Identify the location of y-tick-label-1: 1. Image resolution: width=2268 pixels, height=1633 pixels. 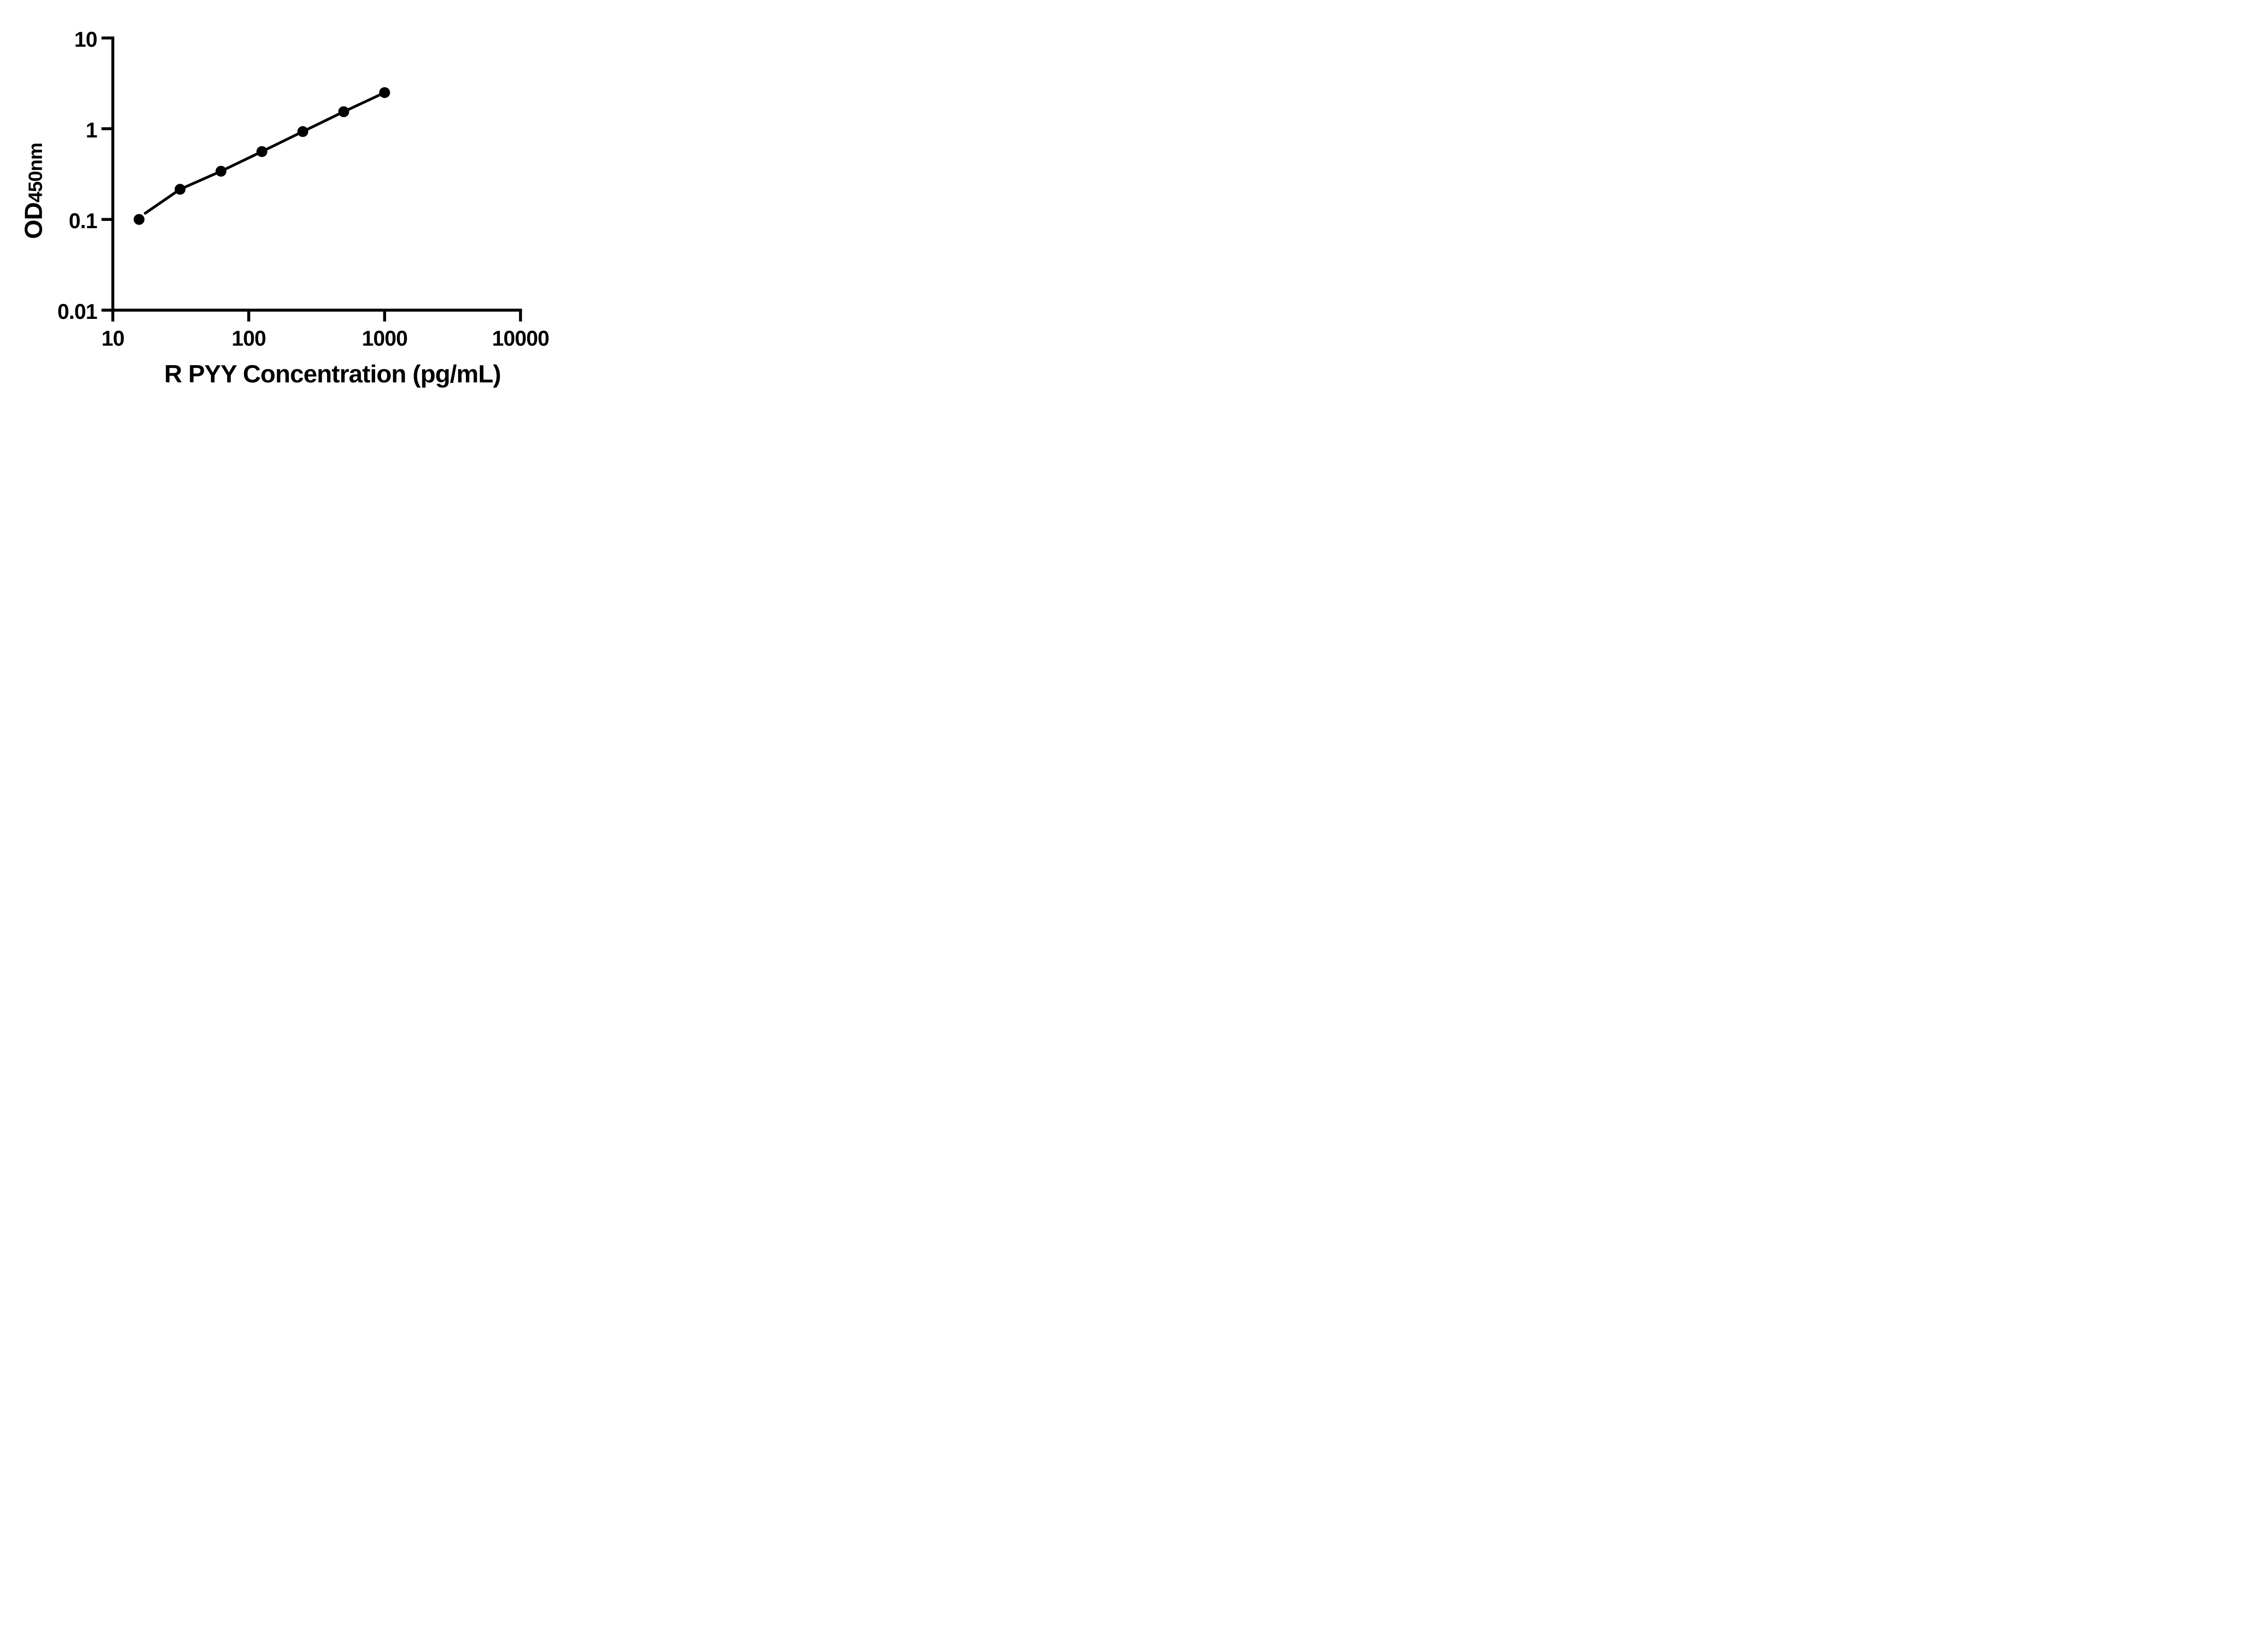
(92, 129).